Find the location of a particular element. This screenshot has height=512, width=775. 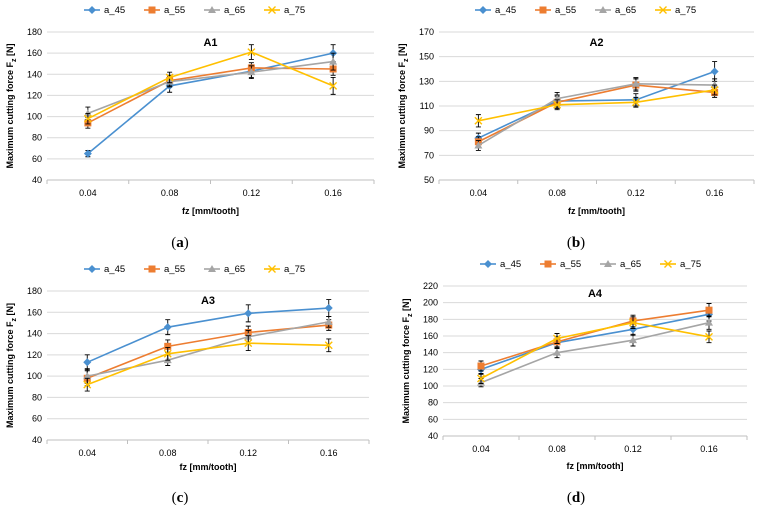

legend-label: a_65 is located at coordinates (234, 10).